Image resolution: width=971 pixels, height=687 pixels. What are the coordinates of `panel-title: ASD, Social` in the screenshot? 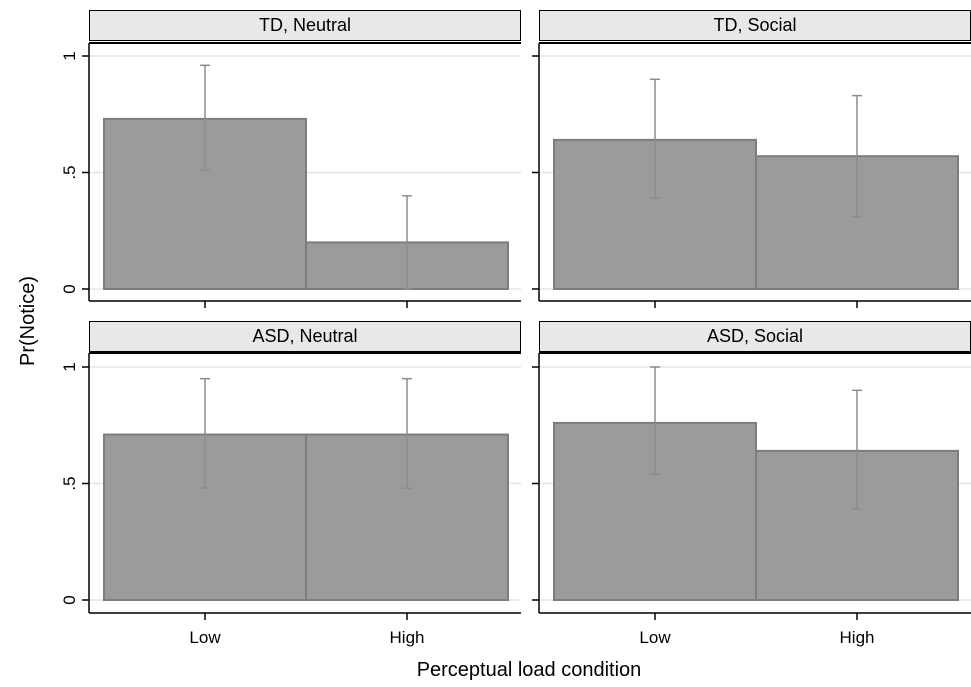 It's located at (755, 336).